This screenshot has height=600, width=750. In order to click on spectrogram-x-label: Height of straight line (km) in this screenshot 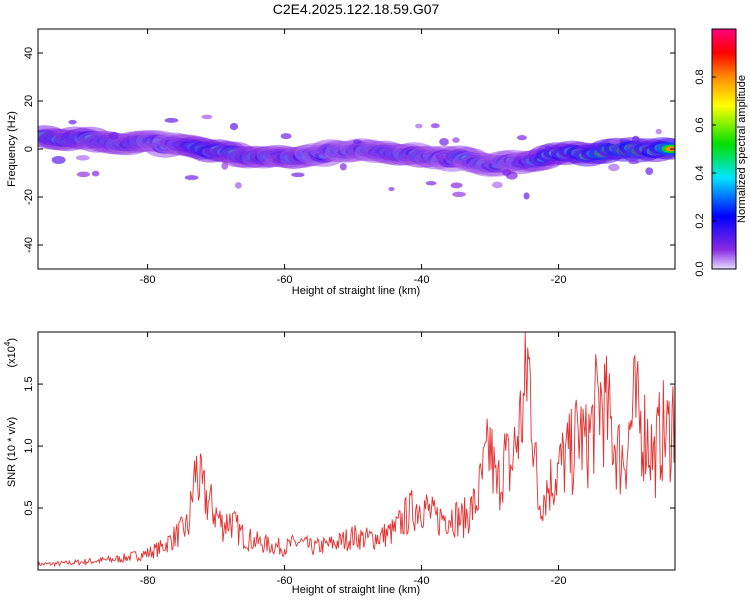, I will do `click(356, 291)`.